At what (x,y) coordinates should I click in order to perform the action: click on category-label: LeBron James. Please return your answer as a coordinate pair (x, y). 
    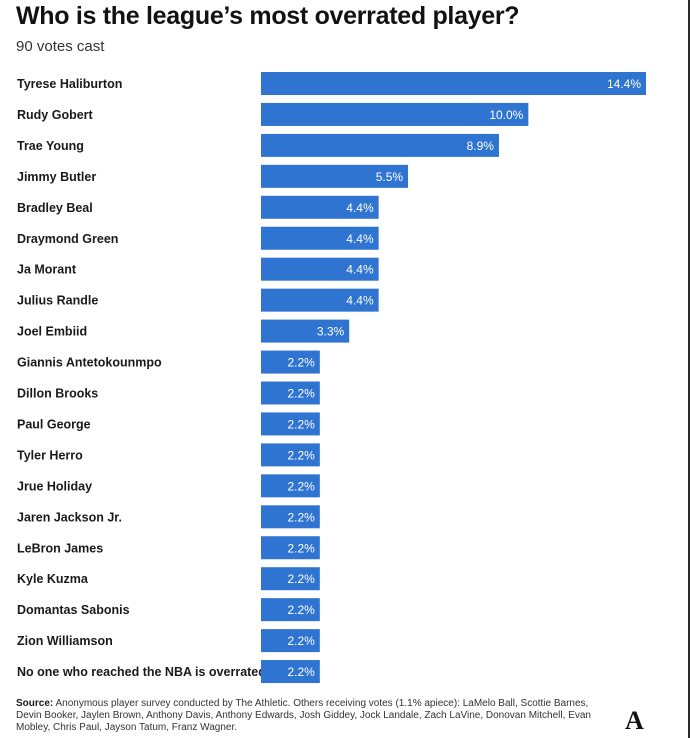
    Looking at the image, I should click on (60, 548).